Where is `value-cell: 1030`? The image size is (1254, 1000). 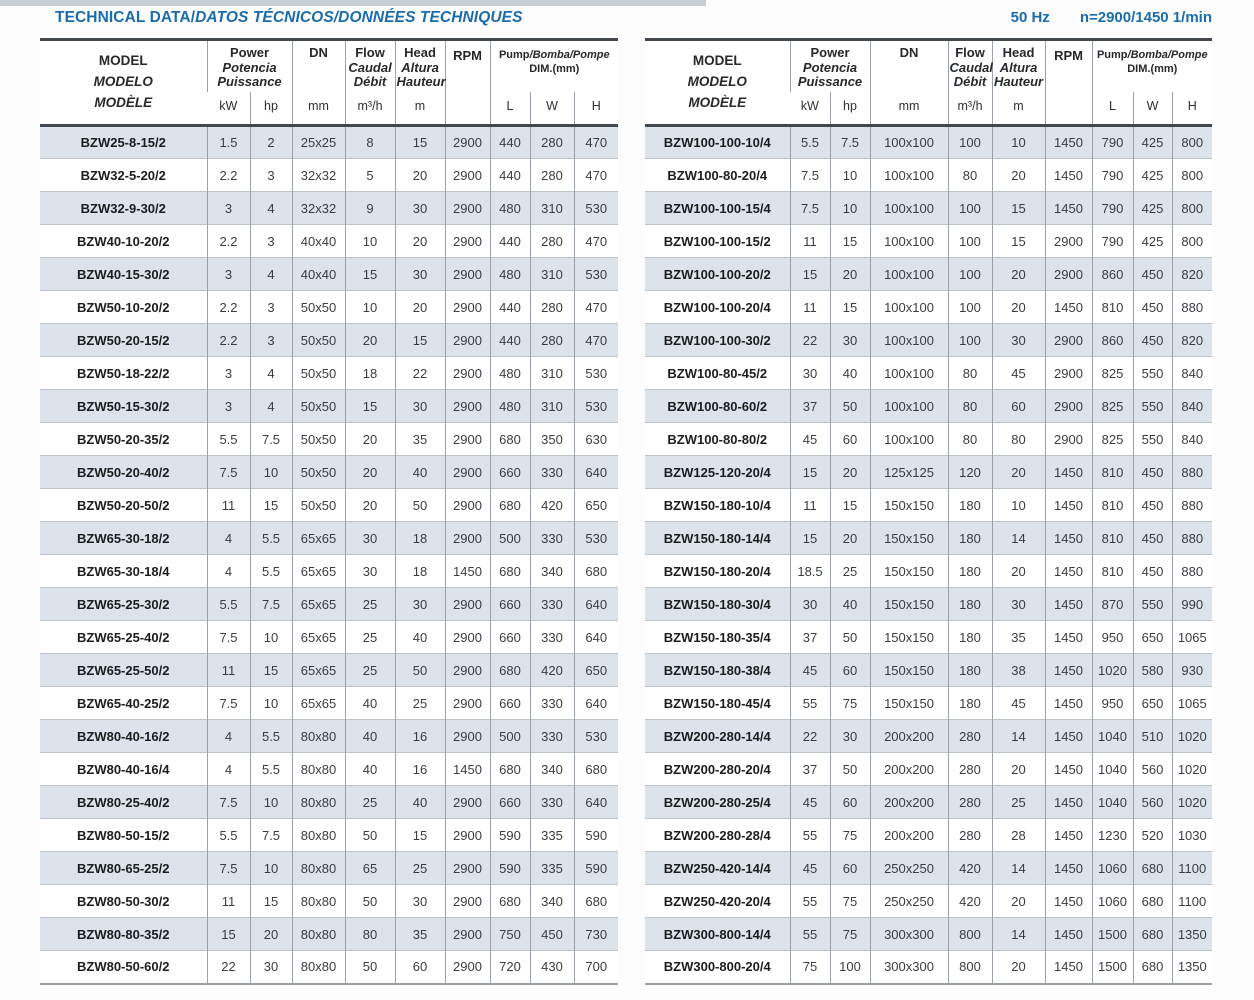
value-cell: 1030 is located at coordinates (1192, 835).